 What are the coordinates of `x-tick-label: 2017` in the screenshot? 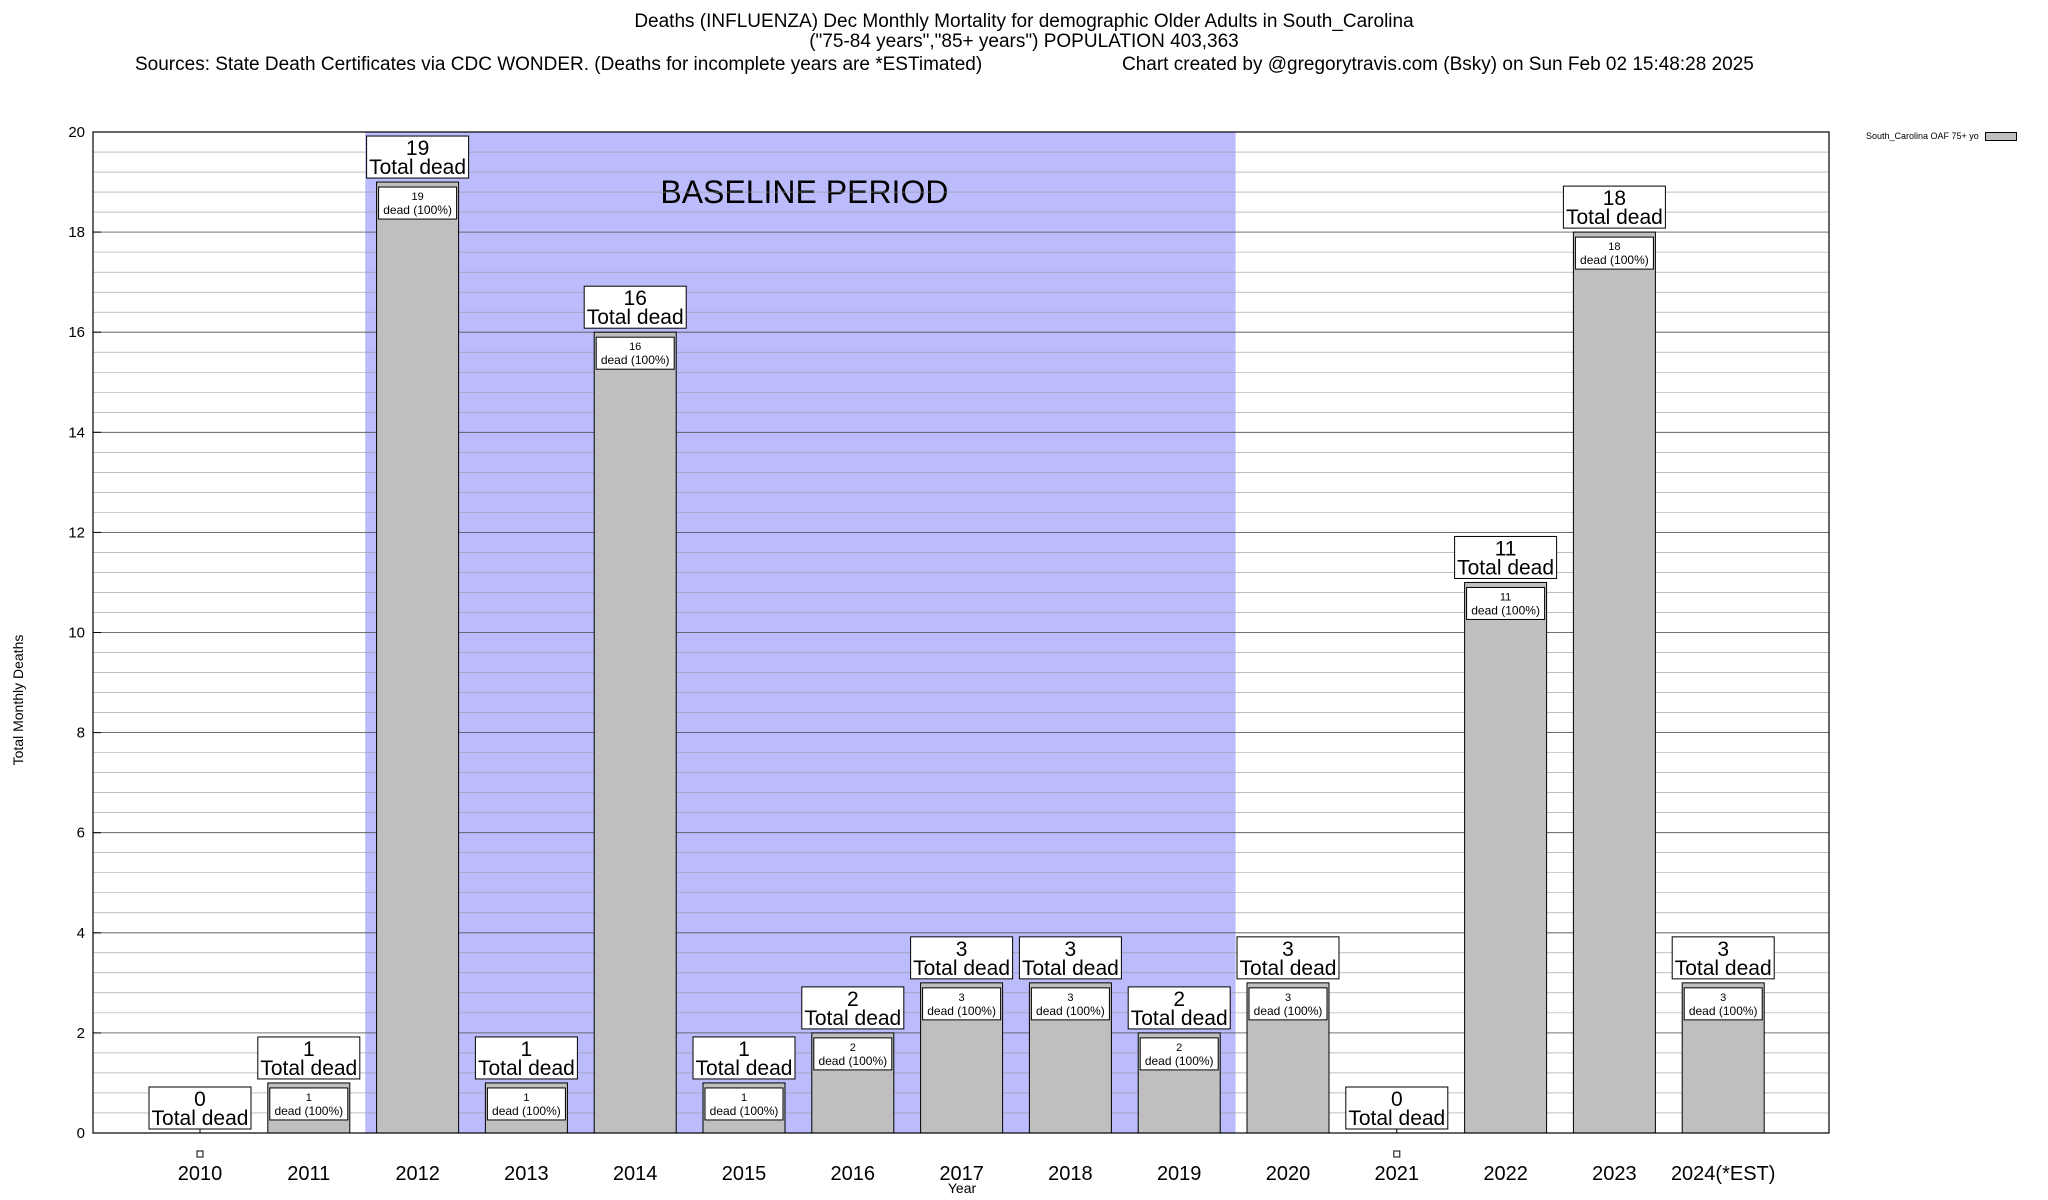 It's located at (961, 1174).